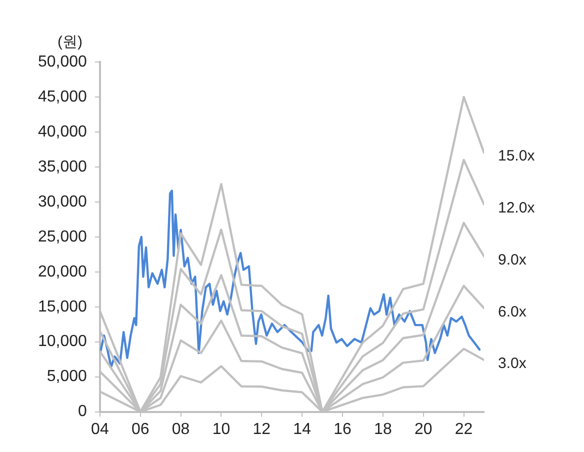 This screenshot has height=452, width=584. What do you see at coordinates (67, 377) in the screenshot?
I see `y-tick-label: 5,000` at bounding box center [67, 377].